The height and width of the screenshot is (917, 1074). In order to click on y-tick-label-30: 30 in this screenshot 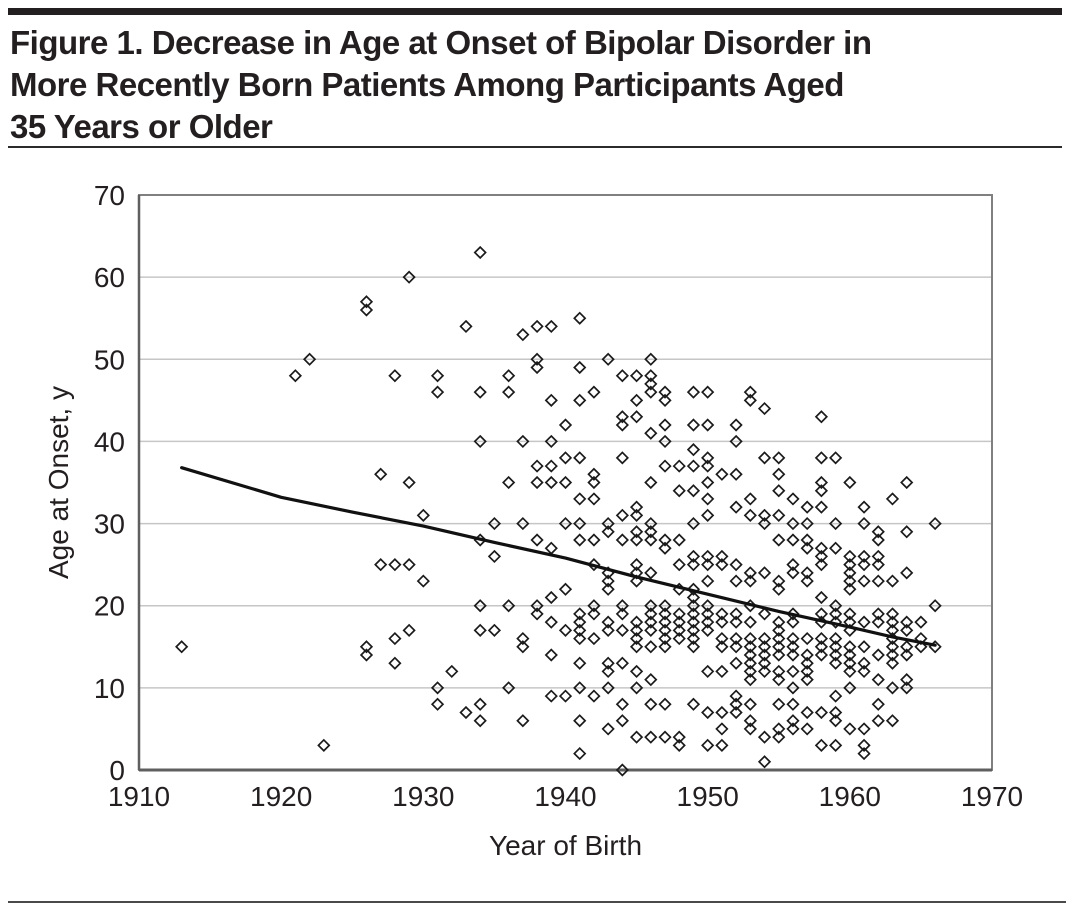, I will do `click(109, 524)`.